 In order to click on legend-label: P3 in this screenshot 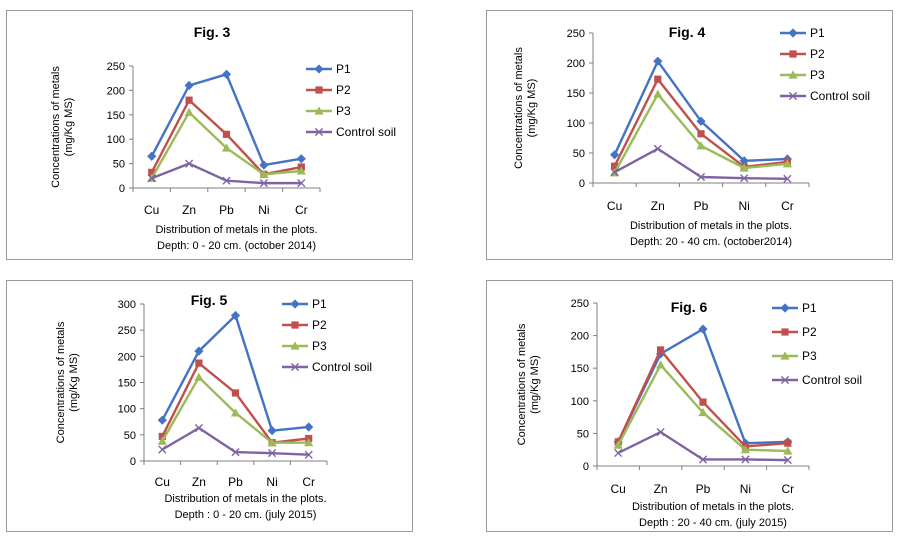, I will do `click(817, 75)`.